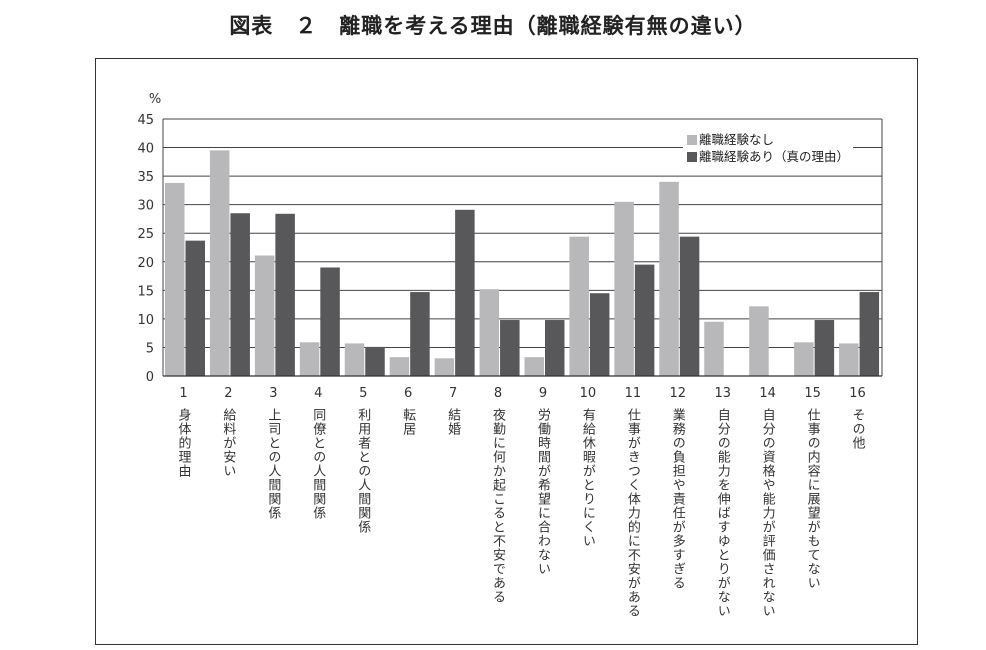 The image size is (986, 650). Describe the element at coordinates (774, 156) in the screenshot. I see `legend-label: 離職経験あり（真の理由）` at that location.